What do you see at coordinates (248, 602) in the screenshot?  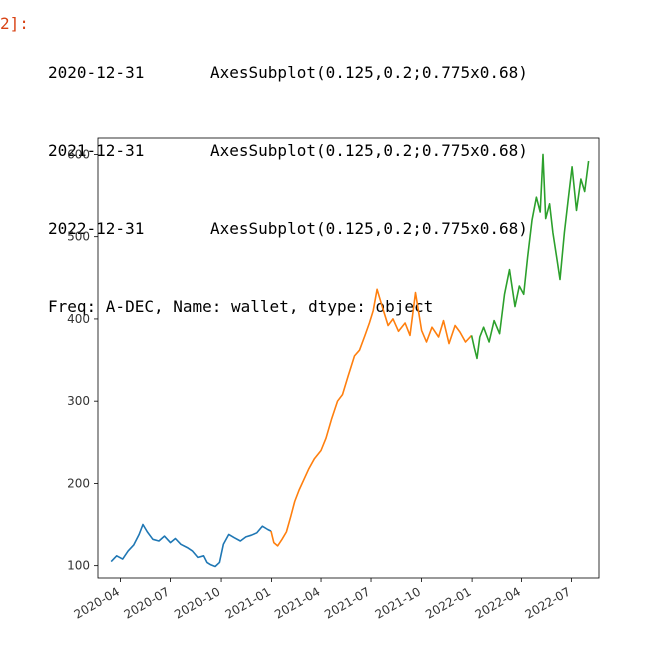 I see `x-tick-label: 2021-01` at bounding box center [248, 602].